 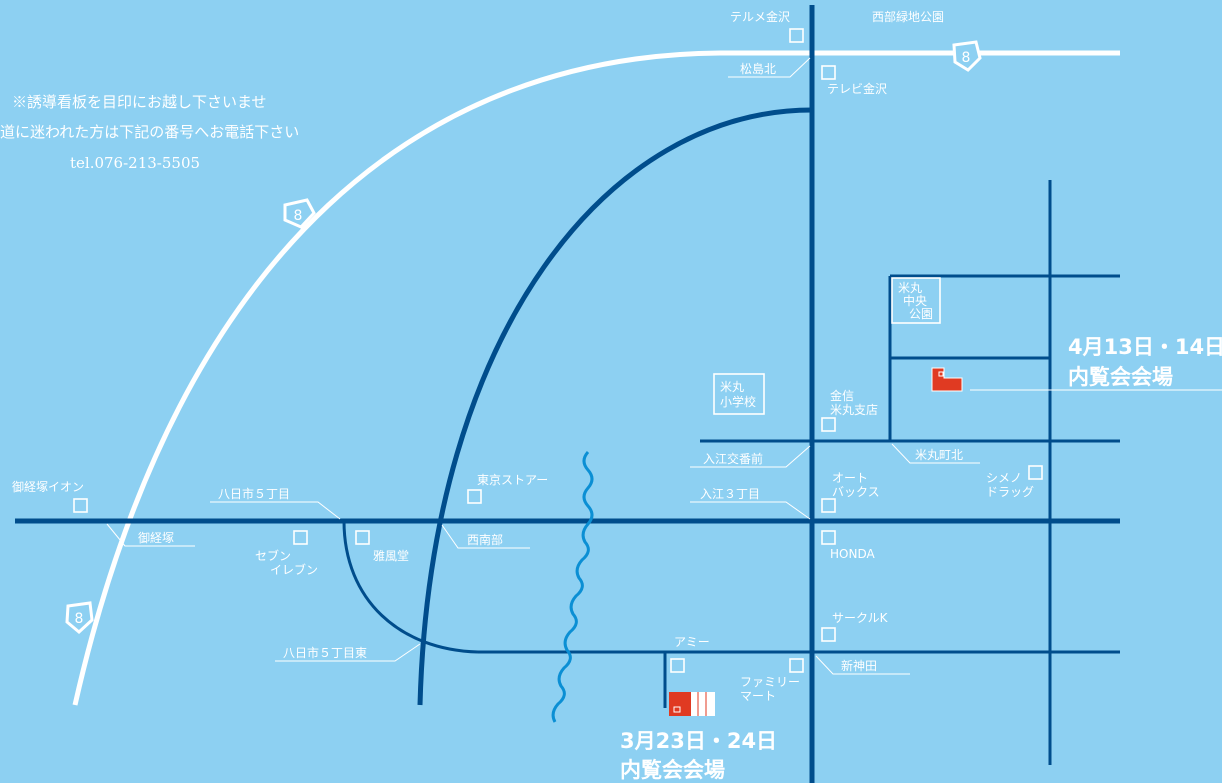 I want to click on label-irie3: 入江３丁目, so click(x=730, y=494).